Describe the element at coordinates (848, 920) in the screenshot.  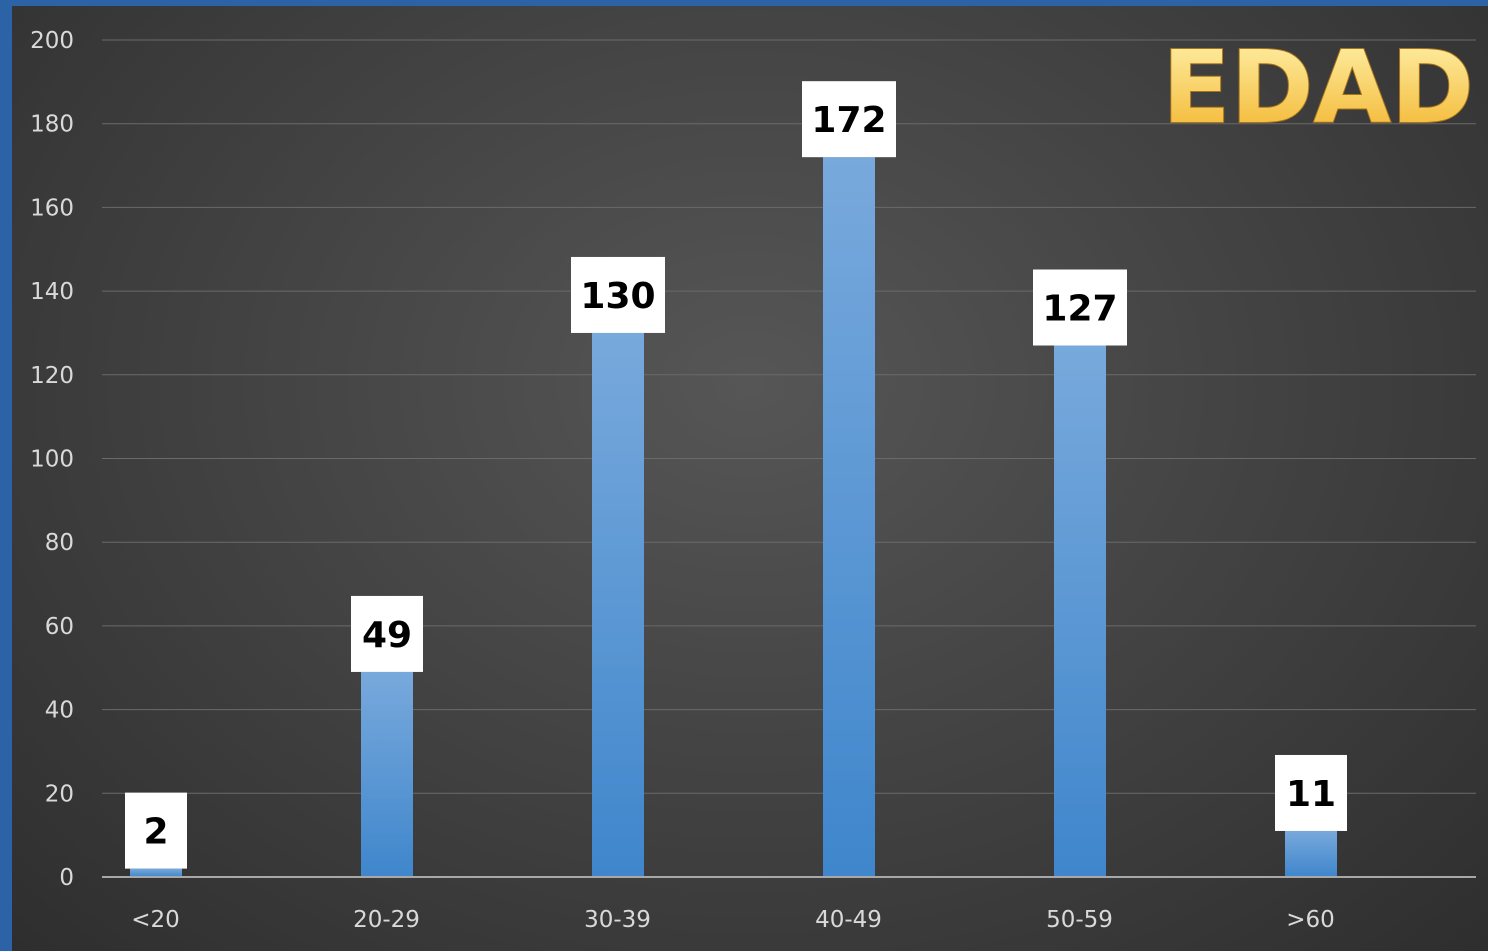
I see `x-tick-label-3: 40-49` at that location.